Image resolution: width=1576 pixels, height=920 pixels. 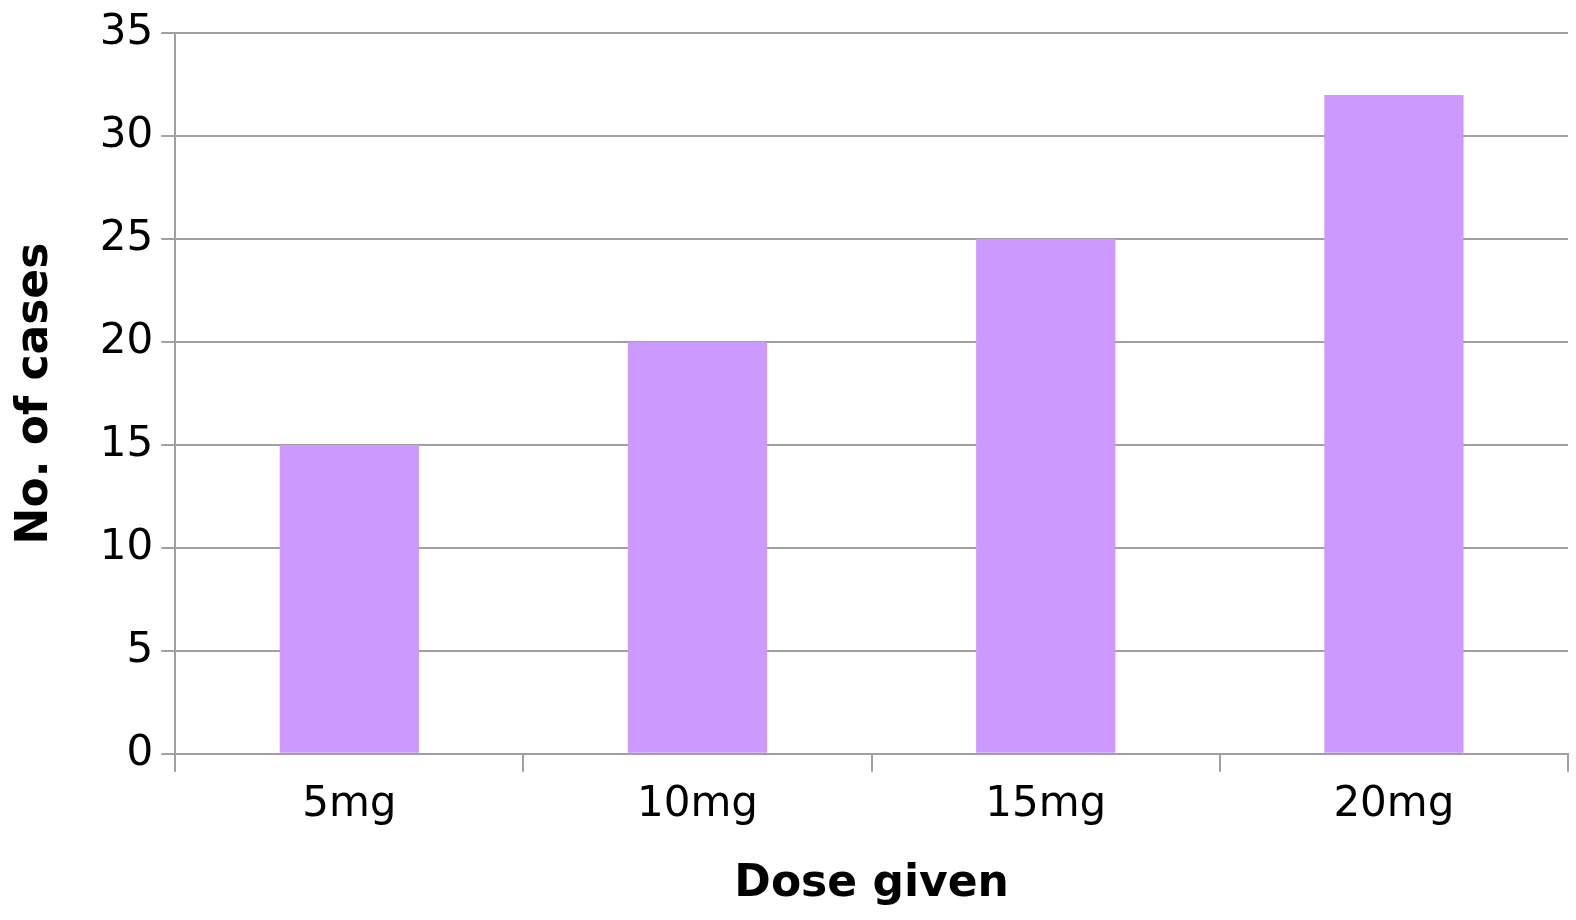 What do you see at coordinates (698, 801) in the screenshot?
I see `x-tick-label: 10mg` at bounding box center [698, 801].